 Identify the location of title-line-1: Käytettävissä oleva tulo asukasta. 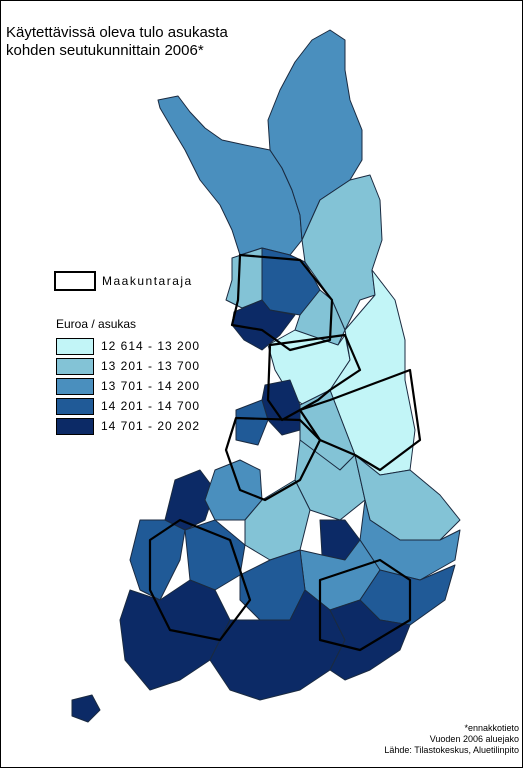
(117, 32).